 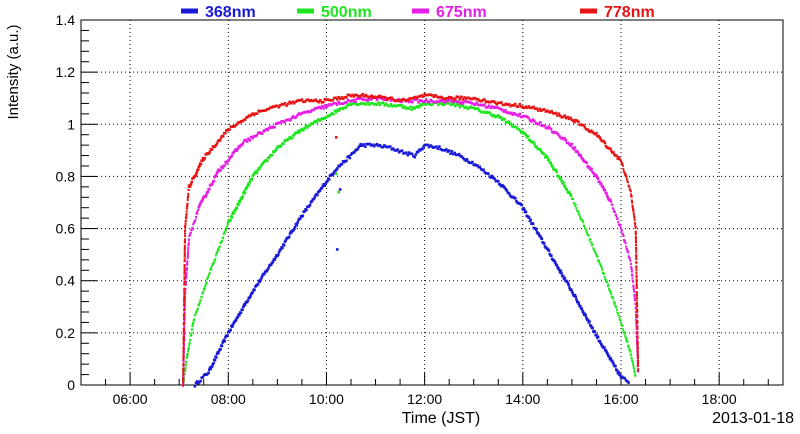 What do you see at coordinates (230, 12) in the screenshot?
I see `legend-label: 368nm` at bounding box center [230, 12].